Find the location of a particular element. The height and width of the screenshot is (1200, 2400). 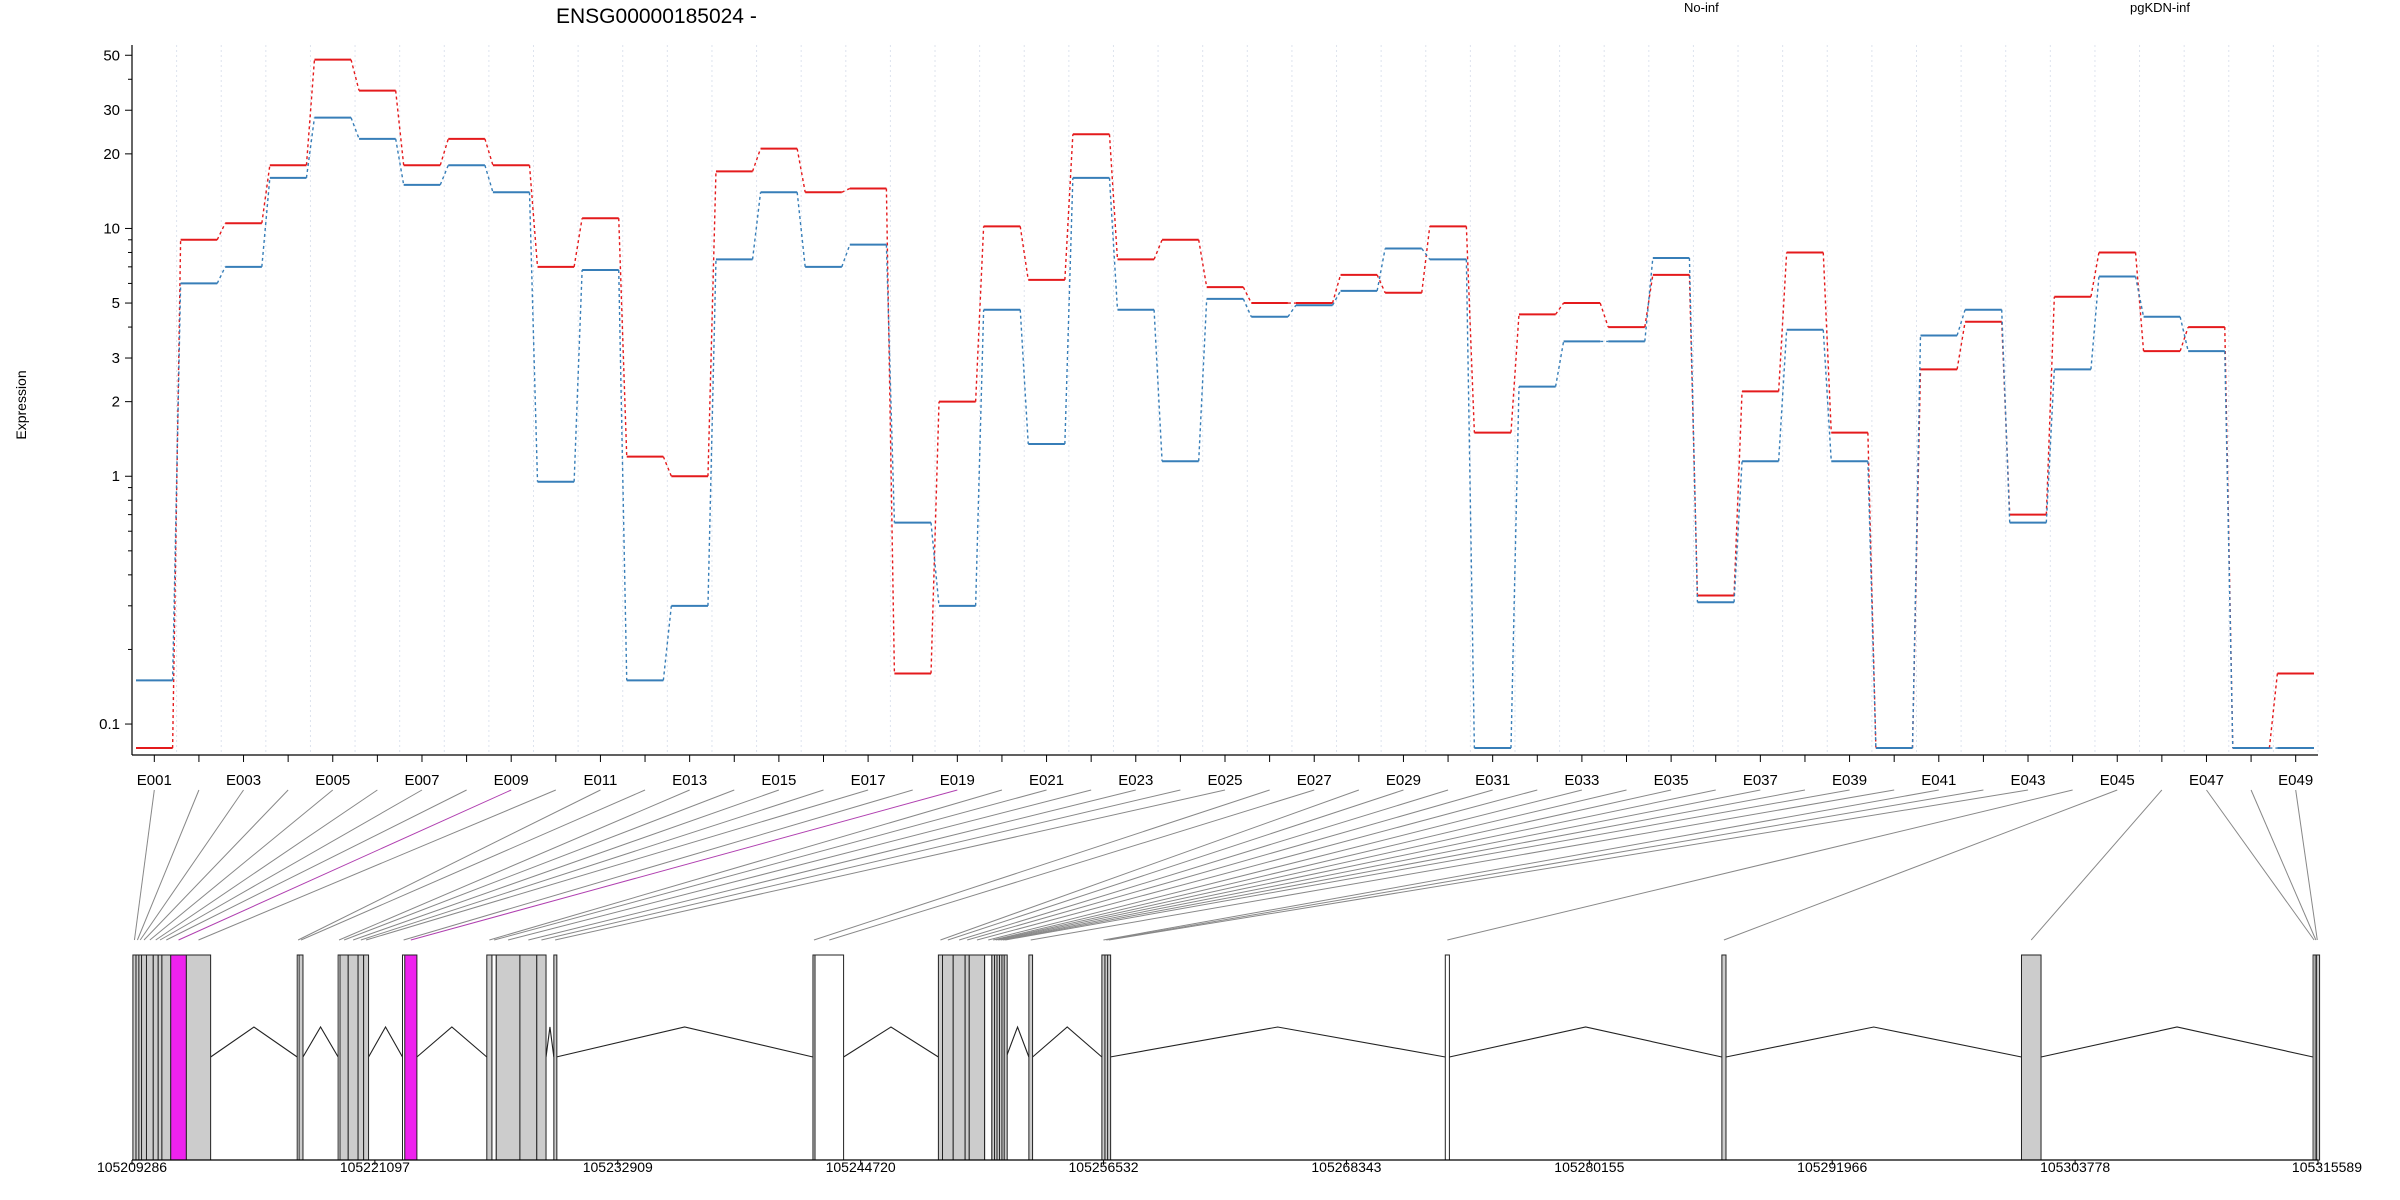

exon-E045 is located at coordinates (1724, 1057).